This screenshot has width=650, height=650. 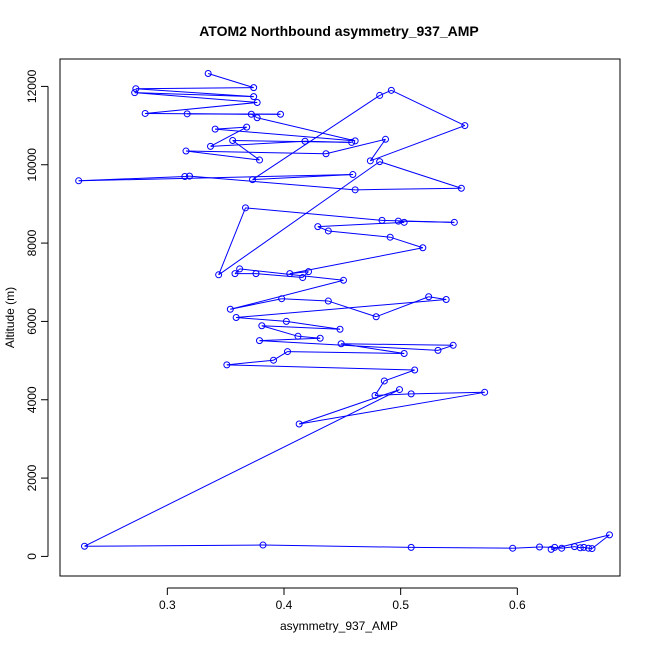 I want to click on x-tick-label: 0.3, so click(x=167, y=605).